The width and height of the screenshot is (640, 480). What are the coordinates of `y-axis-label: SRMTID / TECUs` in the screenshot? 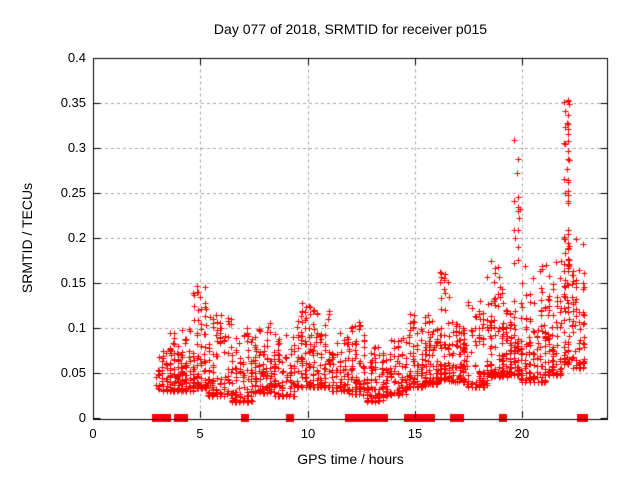 It's located at (27, 238).